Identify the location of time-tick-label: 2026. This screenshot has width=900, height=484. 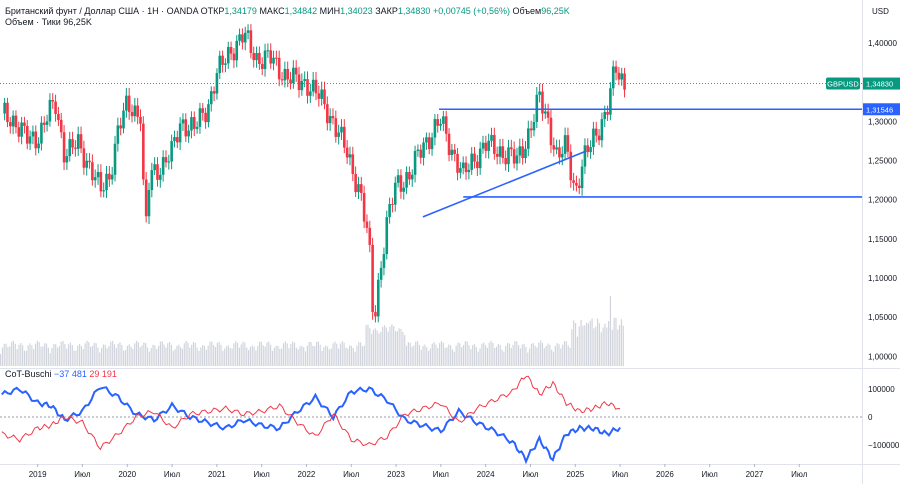
(665, 474).